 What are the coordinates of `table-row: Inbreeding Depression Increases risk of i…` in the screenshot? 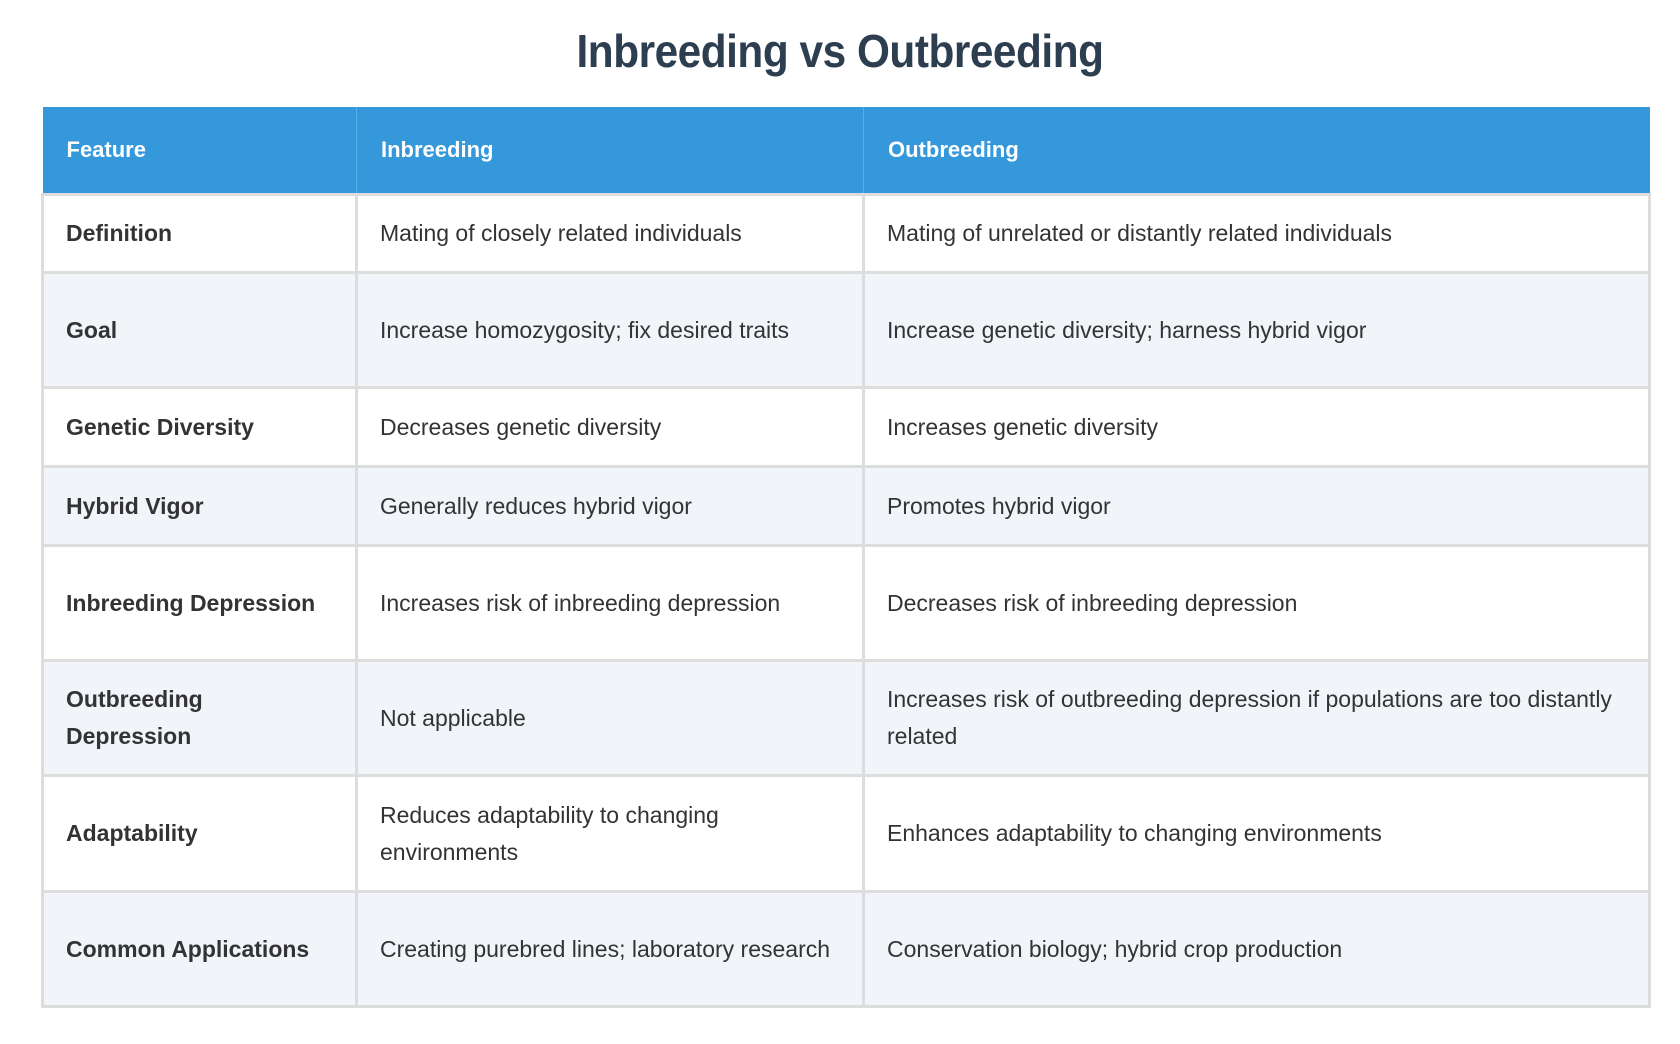 It's located at (846, 603).